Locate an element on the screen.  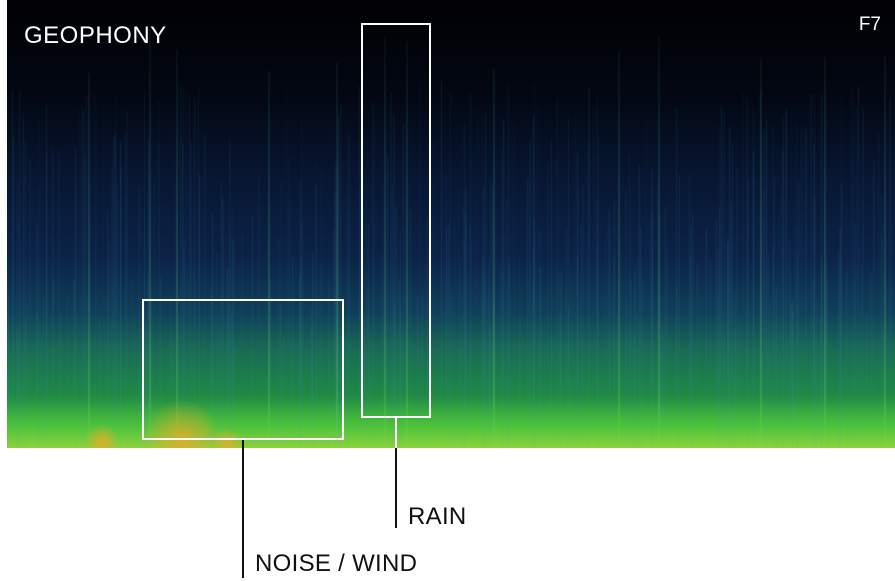
panel-title: GEOPHONY is located at coordinates (95, 35).